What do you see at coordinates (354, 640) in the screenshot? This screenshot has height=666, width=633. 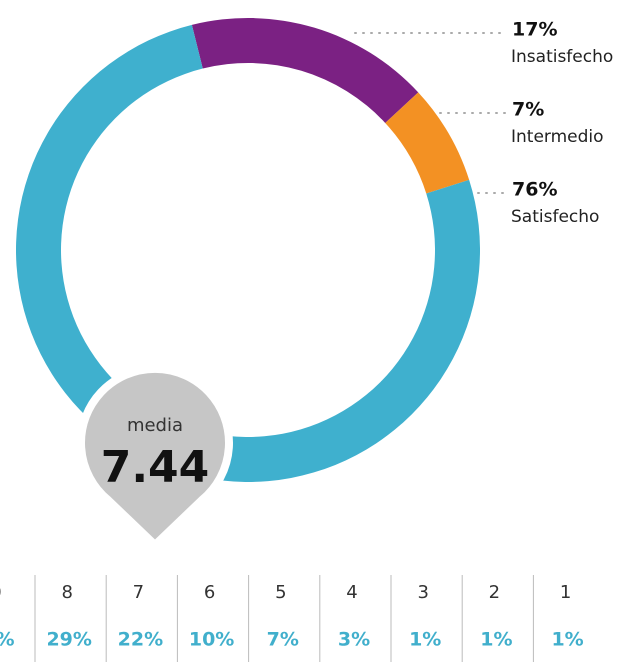 I see `share-label: 3%` at bounding box center [354, 640].